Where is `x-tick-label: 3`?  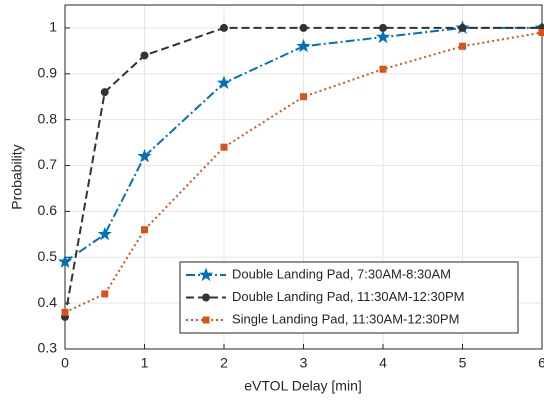 x-tick-label: 3 is located at coordinates (304, 363).